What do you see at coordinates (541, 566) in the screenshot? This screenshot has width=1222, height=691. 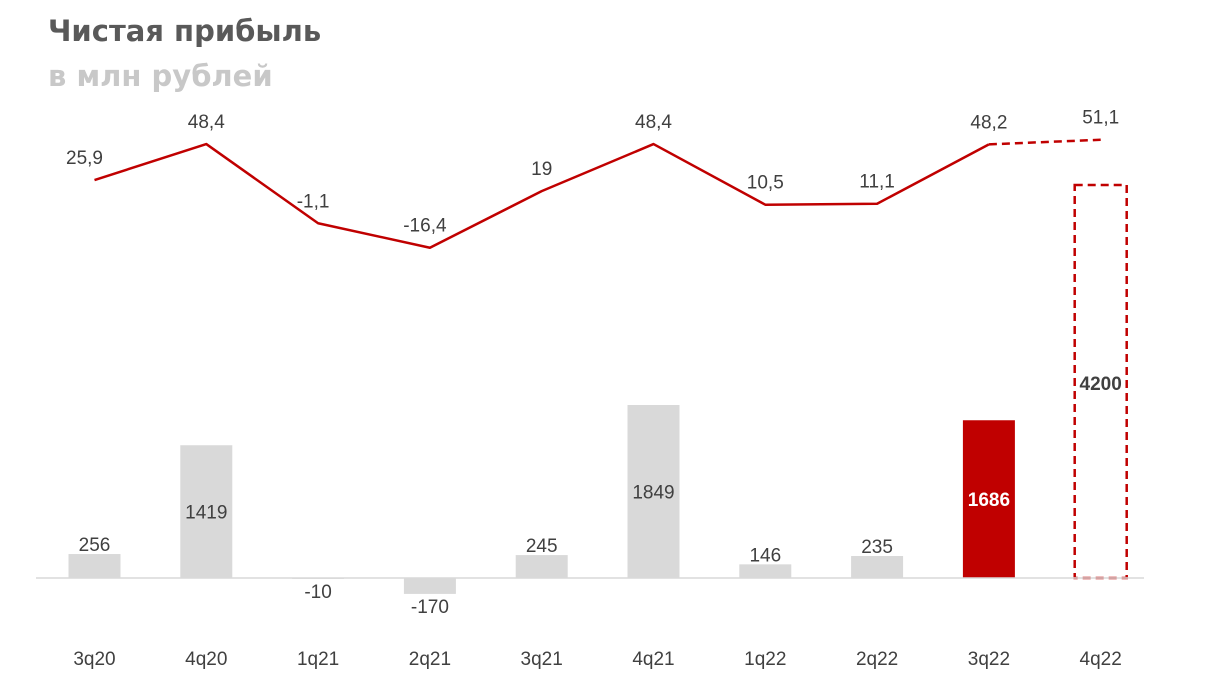 I see `bar-3q21` at bounding box center [541, 566].